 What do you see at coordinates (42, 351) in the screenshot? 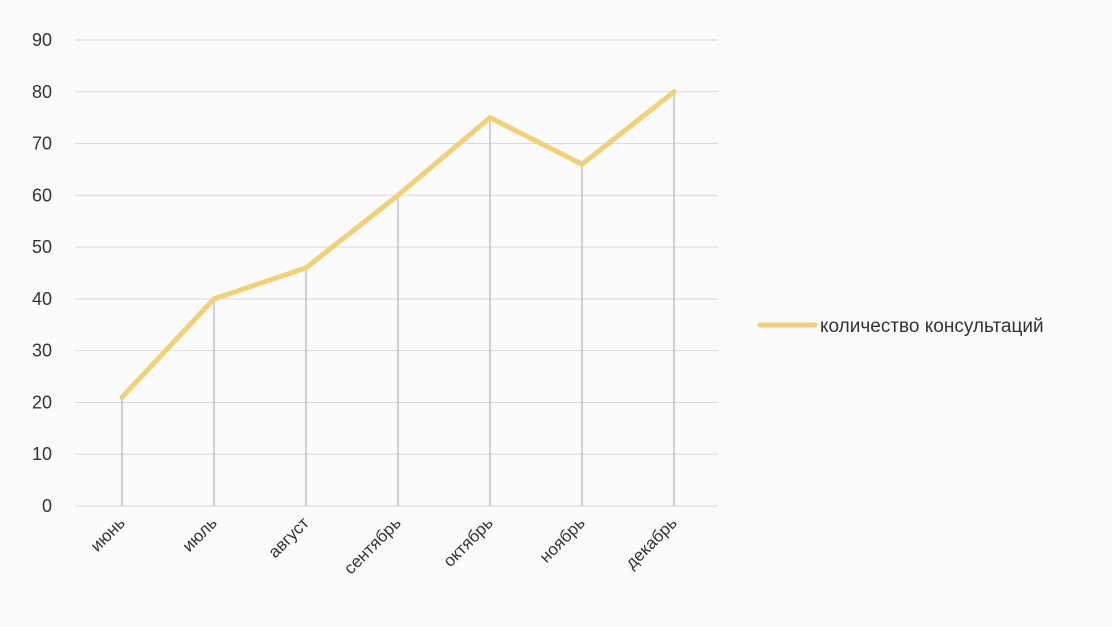
I see `y-tick-label: 30` at bounding box center [42, 351].